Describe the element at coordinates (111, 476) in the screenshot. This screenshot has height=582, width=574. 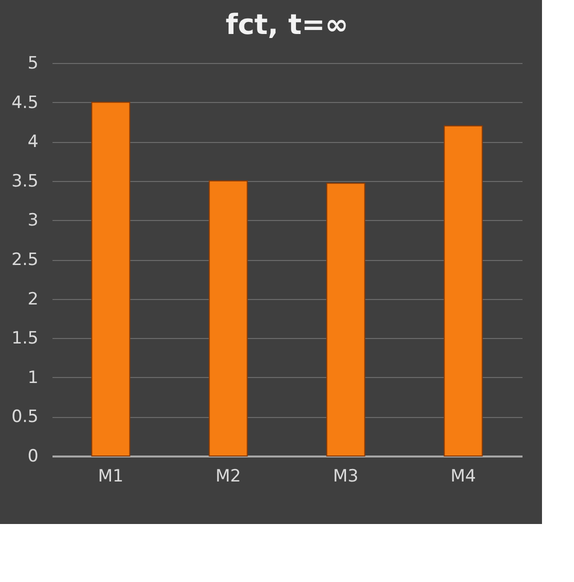
I see `x-tick-label: M1` at that location.